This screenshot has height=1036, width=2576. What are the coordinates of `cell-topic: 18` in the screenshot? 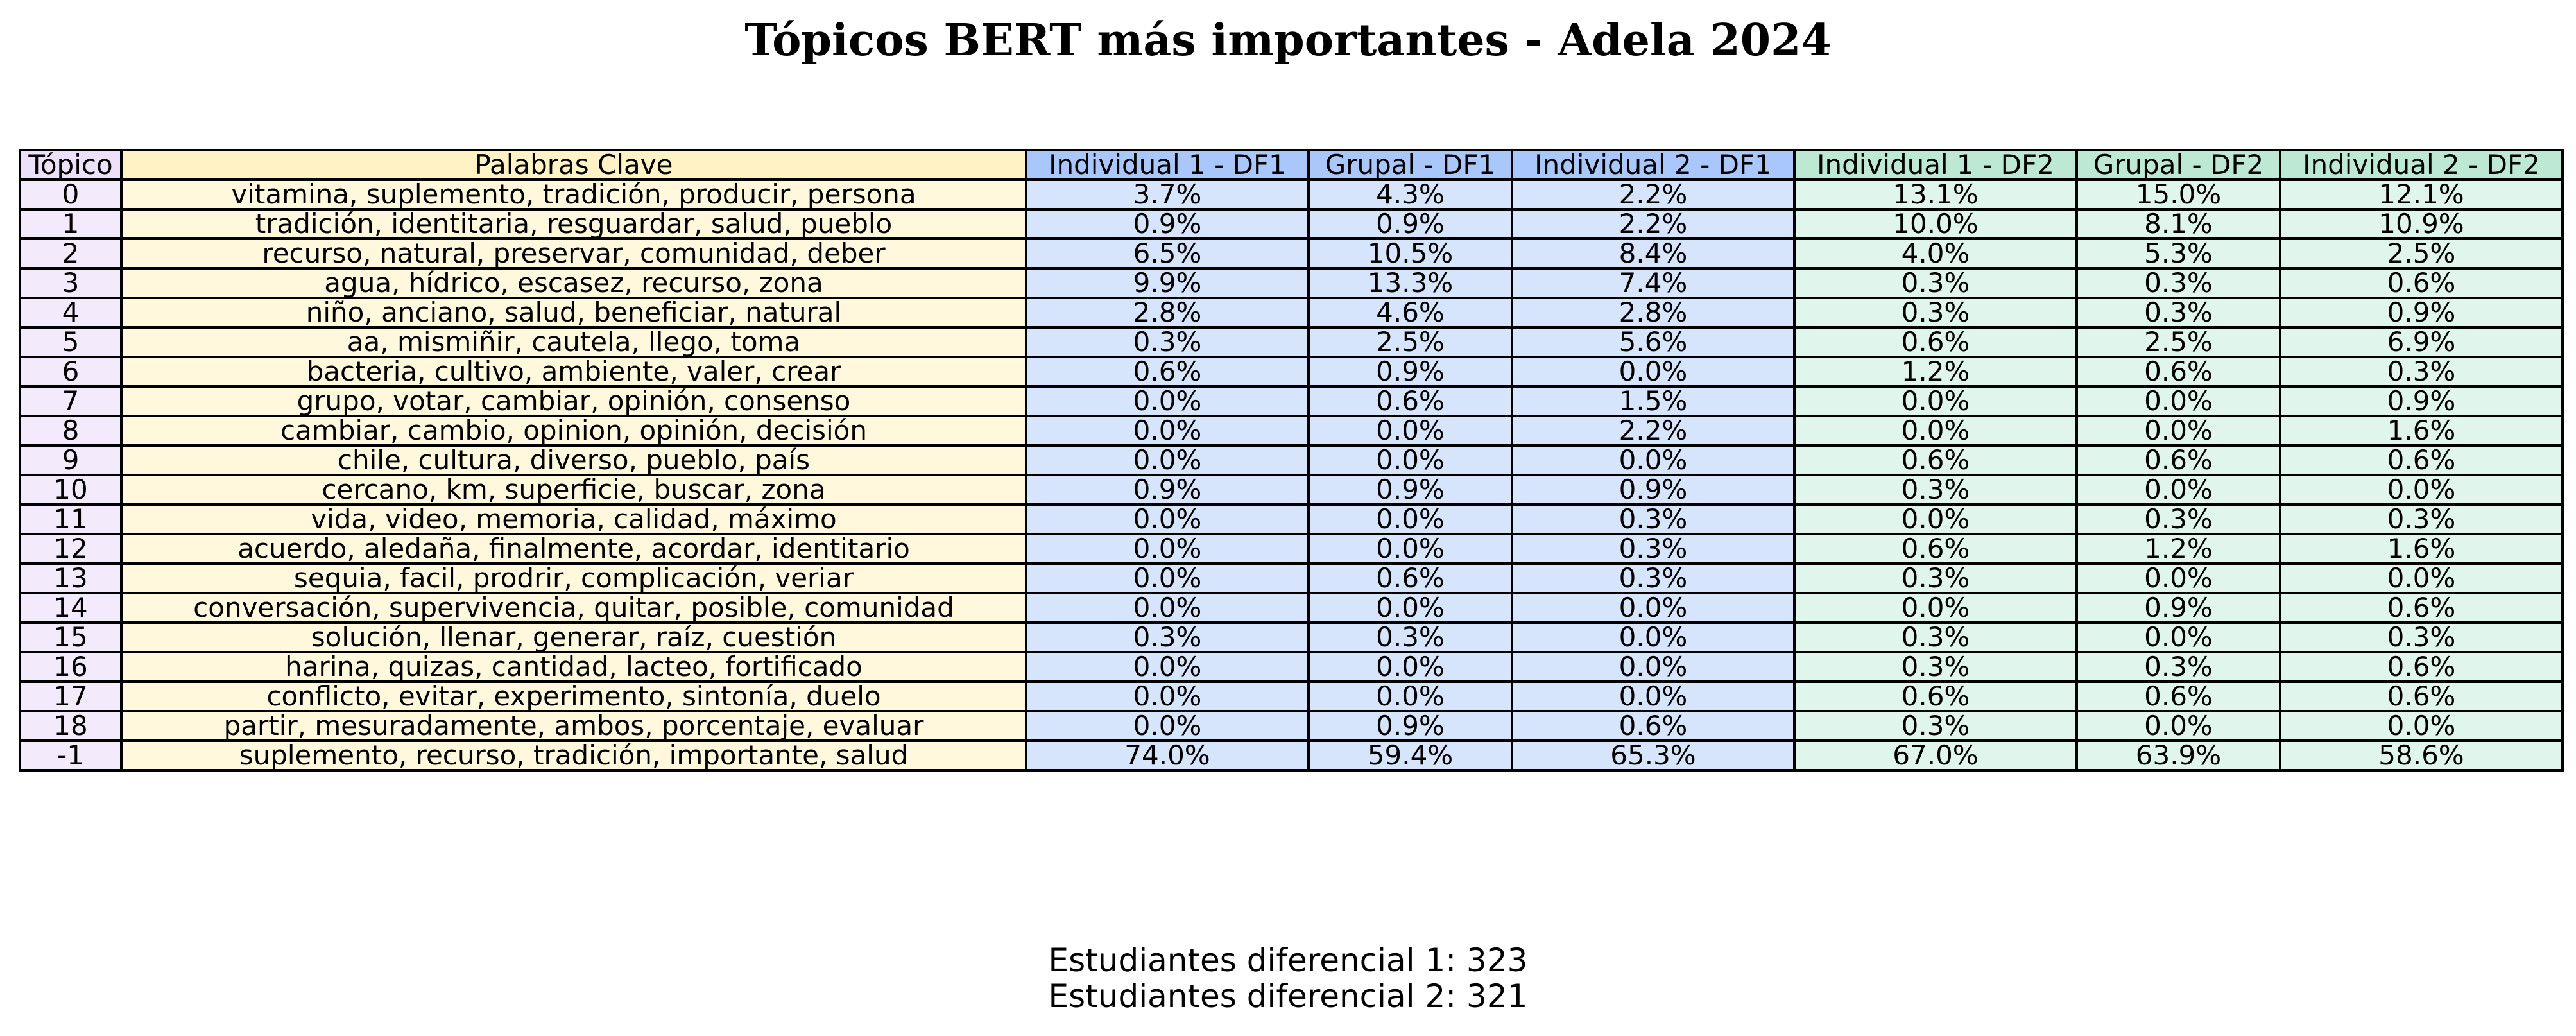 It's located at (71, 726).